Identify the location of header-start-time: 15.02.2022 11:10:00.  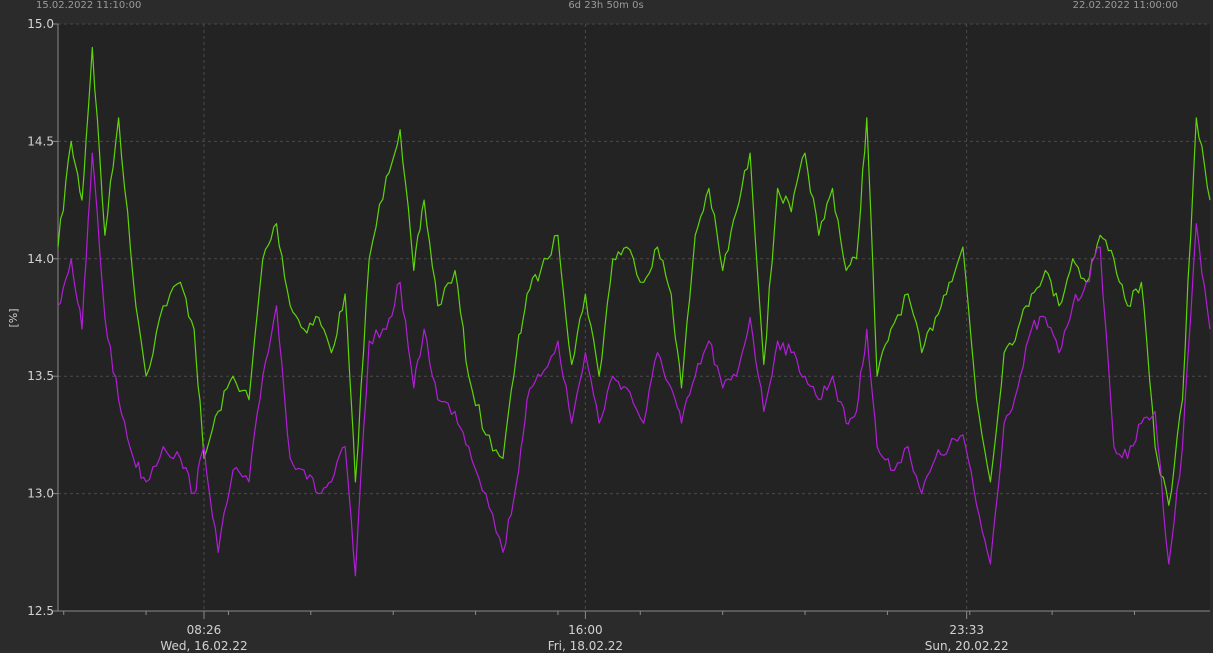
(88, 5).